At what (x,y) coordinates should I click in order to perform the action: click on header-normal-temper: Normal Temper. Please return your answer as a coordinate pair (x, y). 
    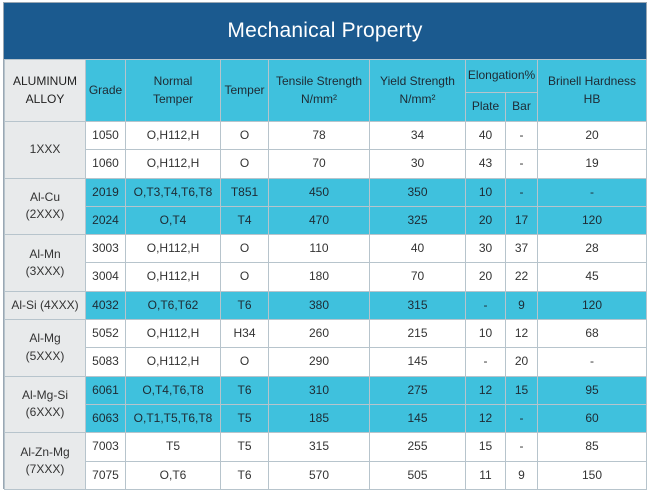
    Looking at the image, I should click on (173, 90).